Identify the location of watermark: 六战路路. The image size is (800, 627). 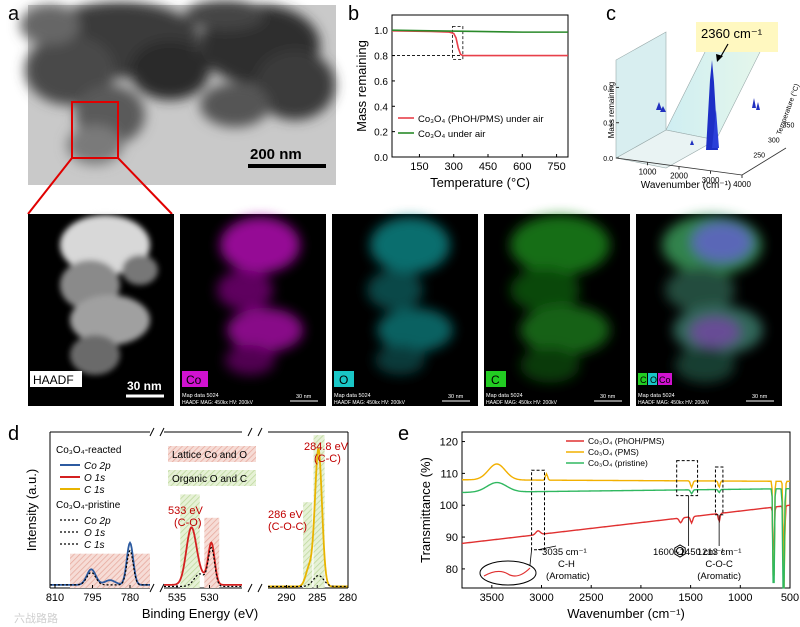
(36, 618).